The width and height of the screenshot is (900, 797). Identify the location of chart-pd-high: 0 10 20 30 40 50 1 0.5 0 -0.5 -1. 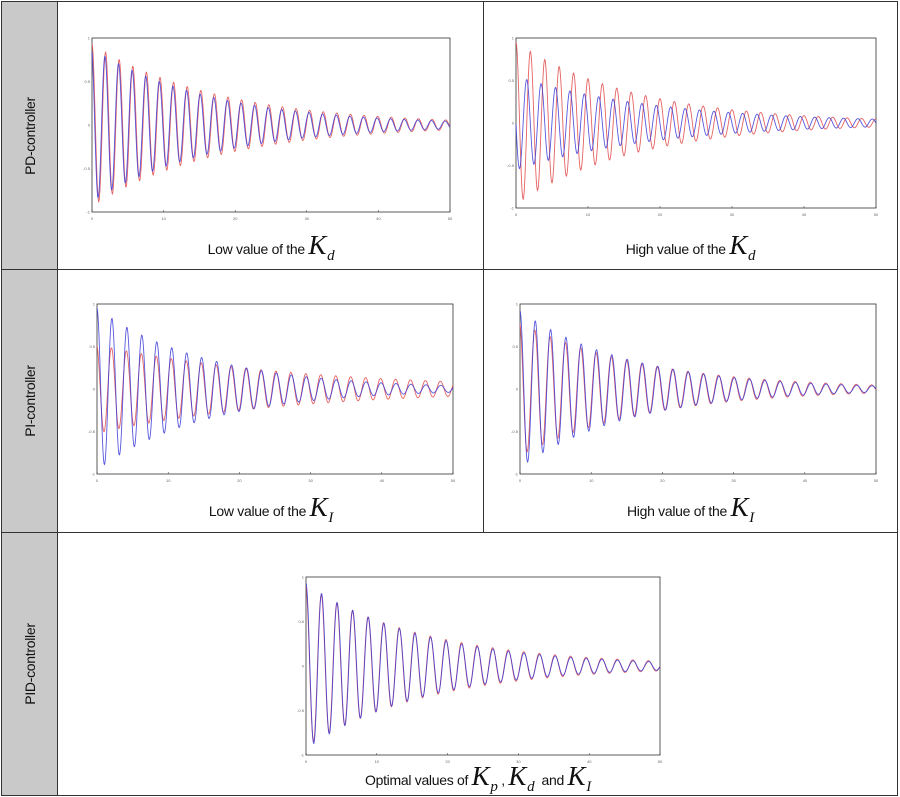
(693, 127).